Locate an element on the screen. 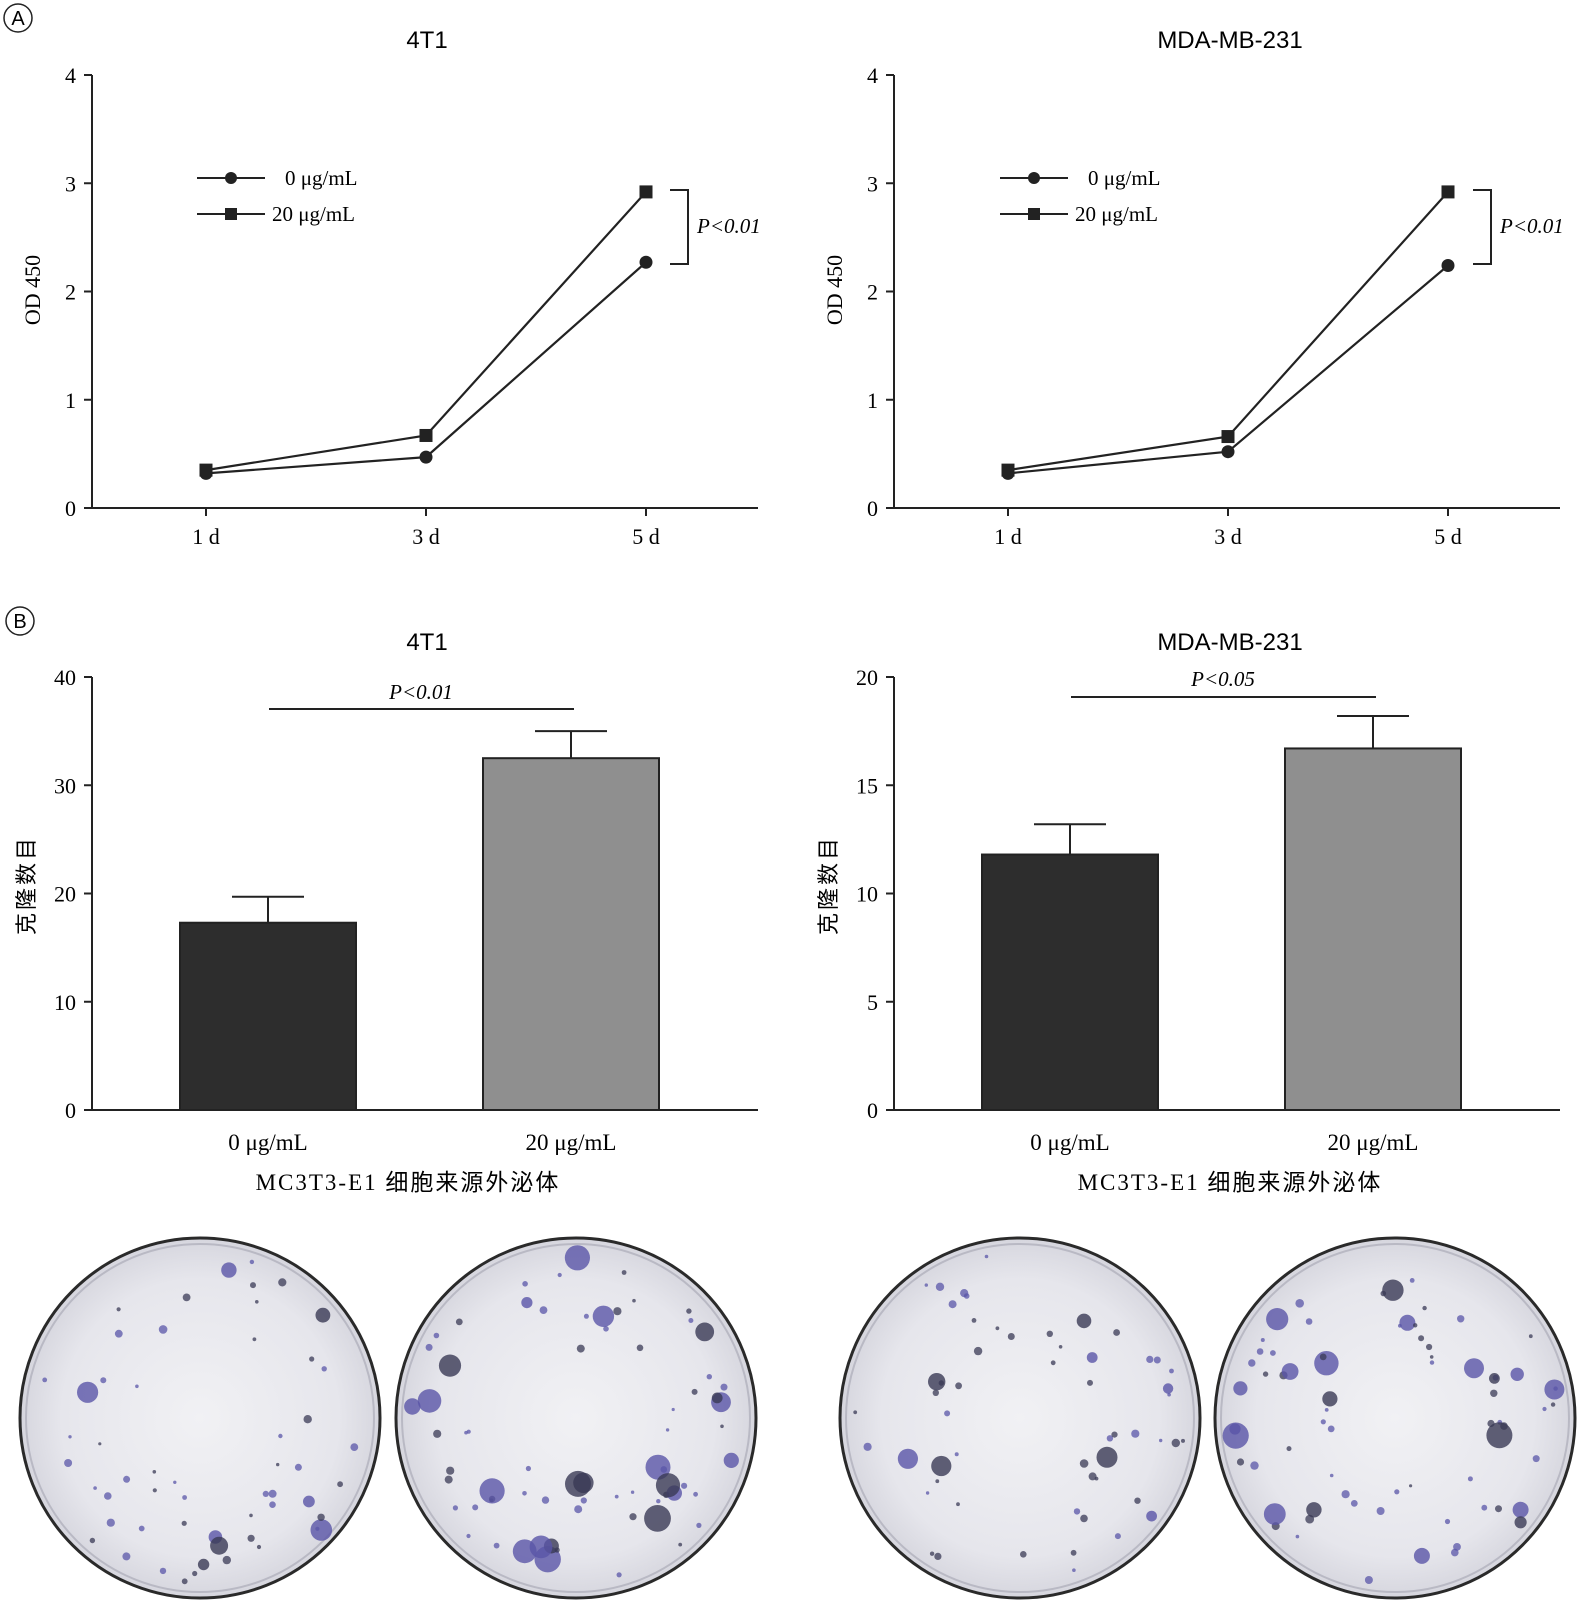 The width and height of the screenshot is (1589, 1600). colony-dish is located at coordinates (1395, 1418).